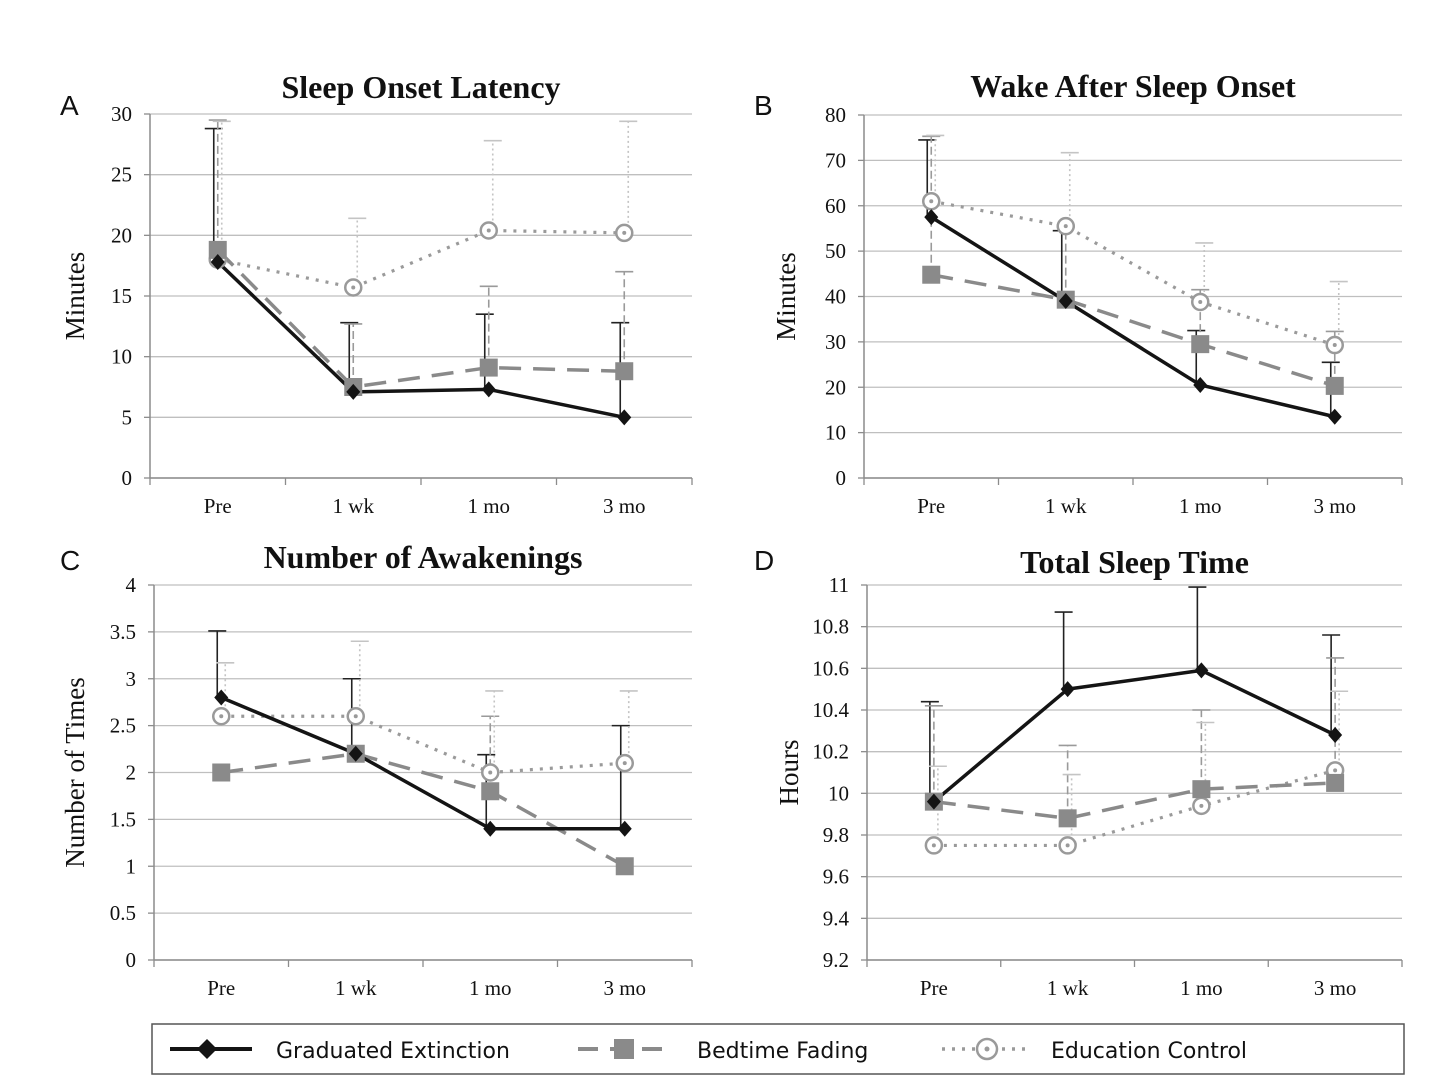  Describe the element at coordinates (123, 726) in the screenshot. I see `y-tick-label: 2.5` at that location.